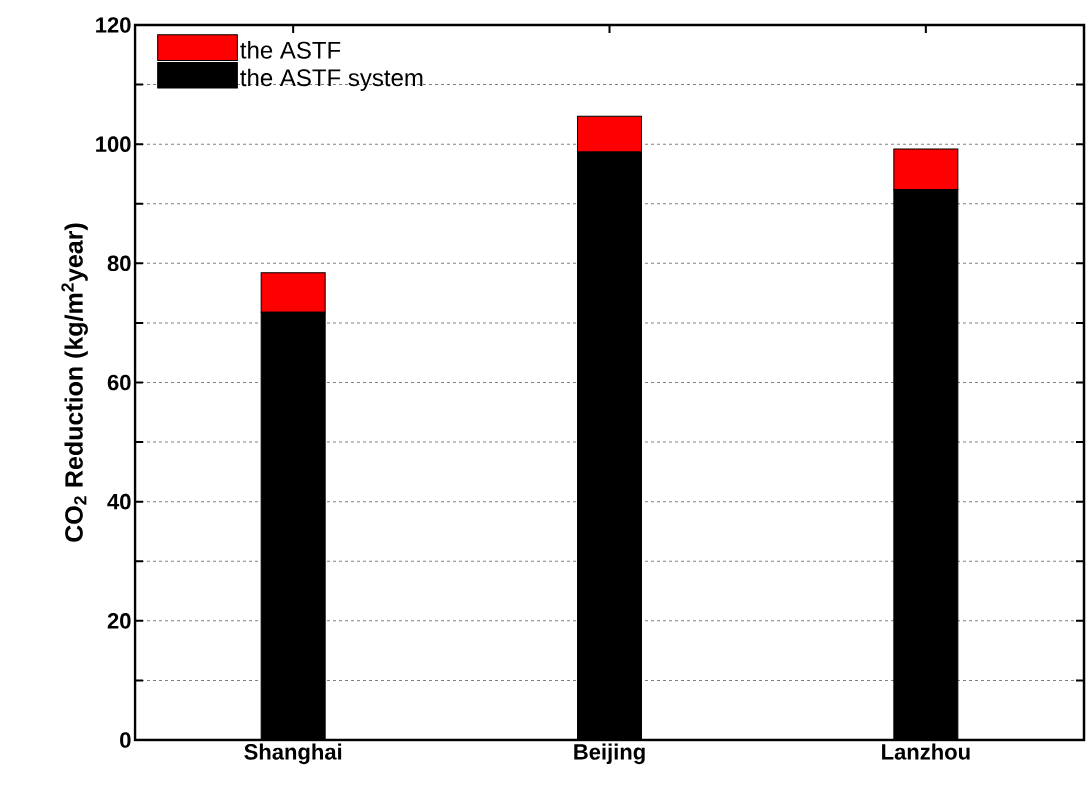  Describe the element at coordinates (609, 754) in the screenshot. I see `x-tick-label: Beijing` at that location.